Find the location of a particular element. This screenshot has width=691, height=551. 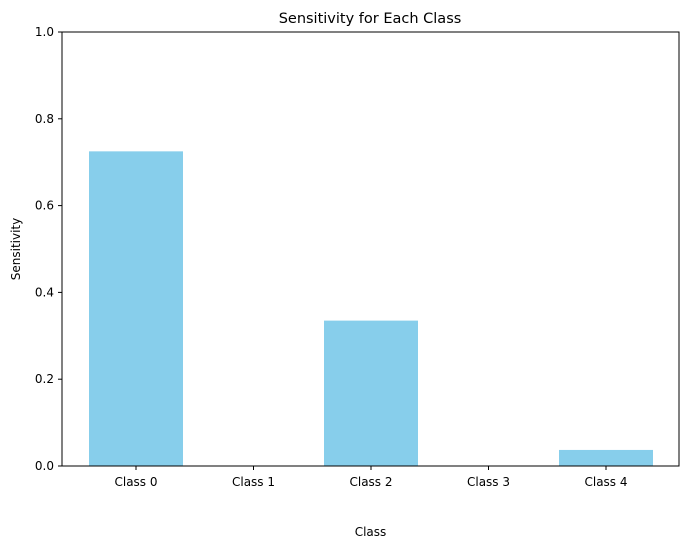

x-axis: Class 0 Class 1 Class 2 Class 3 Class 4 is located at coordinates (371, 477).